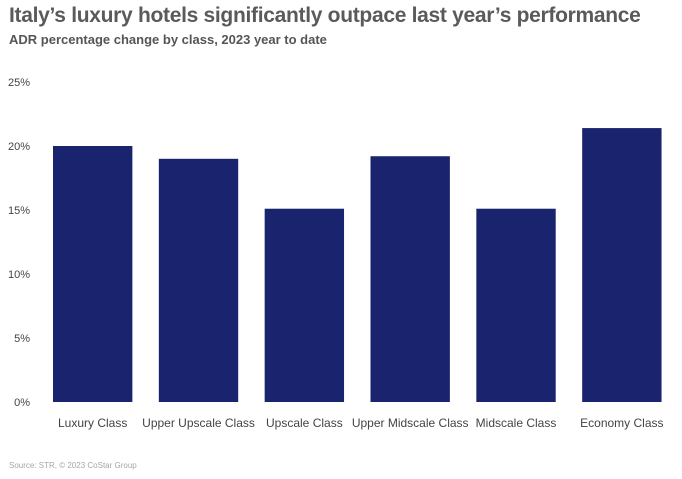  Describe the element at coordinates (516, 423) in the screenshot. I see `x-category-label: Midscale Class` at that location.